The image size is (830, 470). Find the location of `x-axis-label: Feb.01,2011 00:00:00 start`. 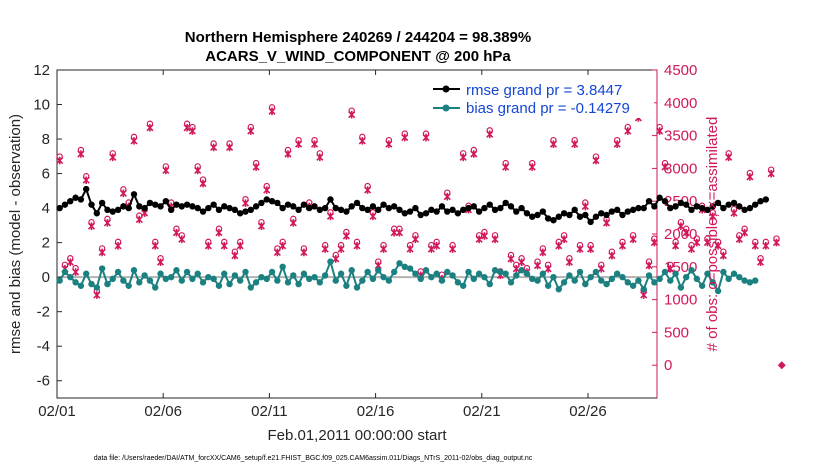

x-axis-label: Feb.01,2011 00:00:00 start is located at coordinates (357, 435).